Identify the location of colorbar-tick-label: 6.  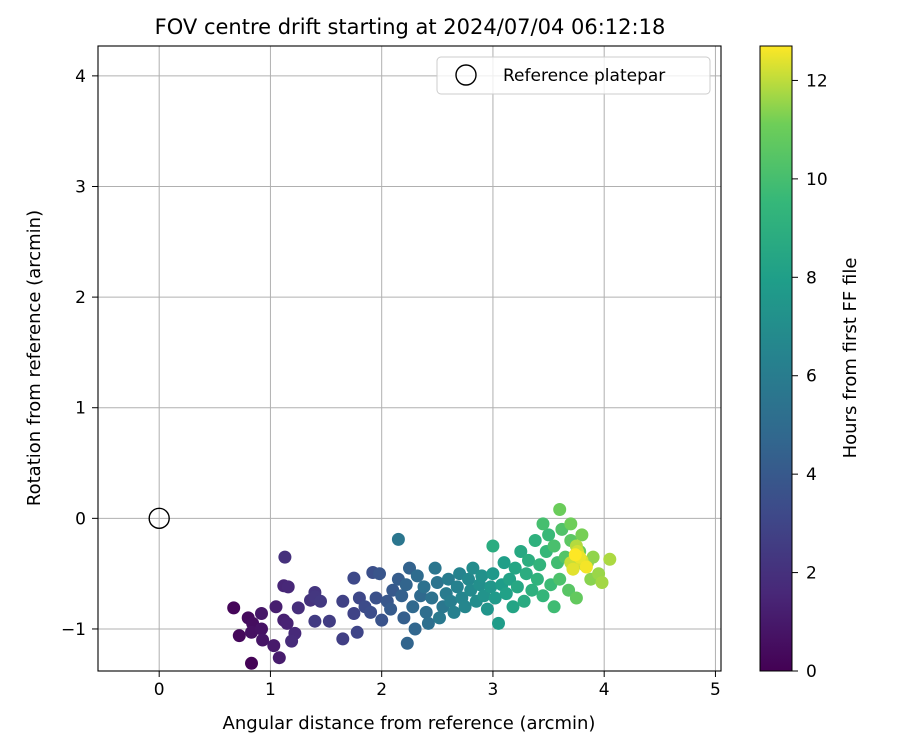
(811, 377).